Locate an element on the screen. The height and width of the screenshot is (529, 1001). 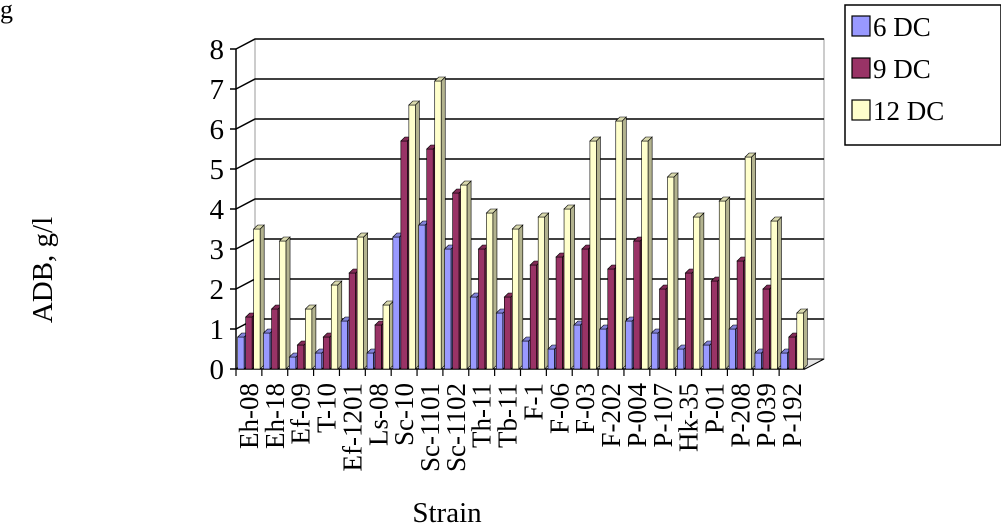
x-category-label: Sc-1101 is located at coordinates (430, 427).